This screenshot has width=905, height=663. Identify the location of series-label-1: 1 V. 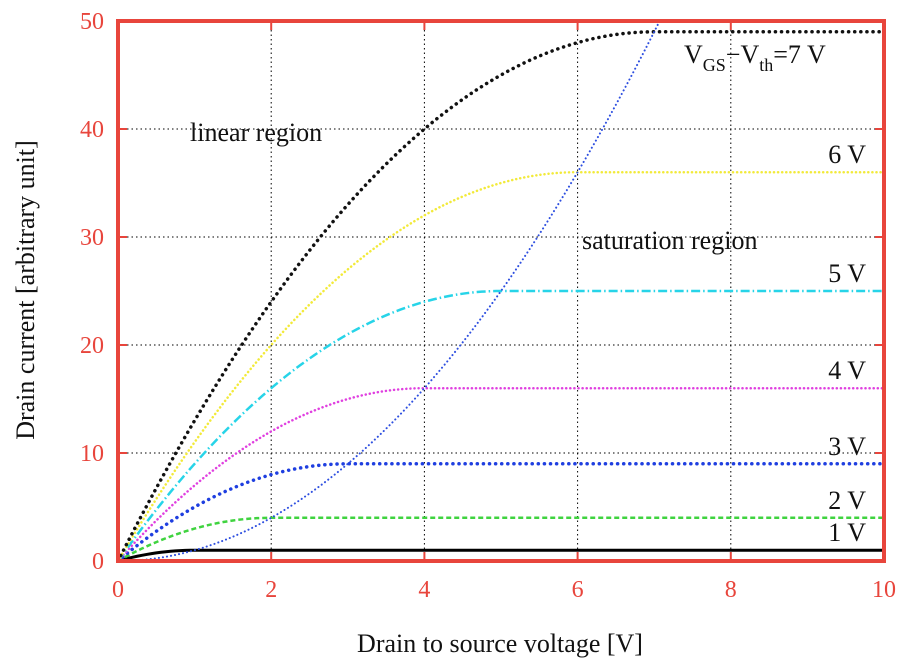
(847, 532).